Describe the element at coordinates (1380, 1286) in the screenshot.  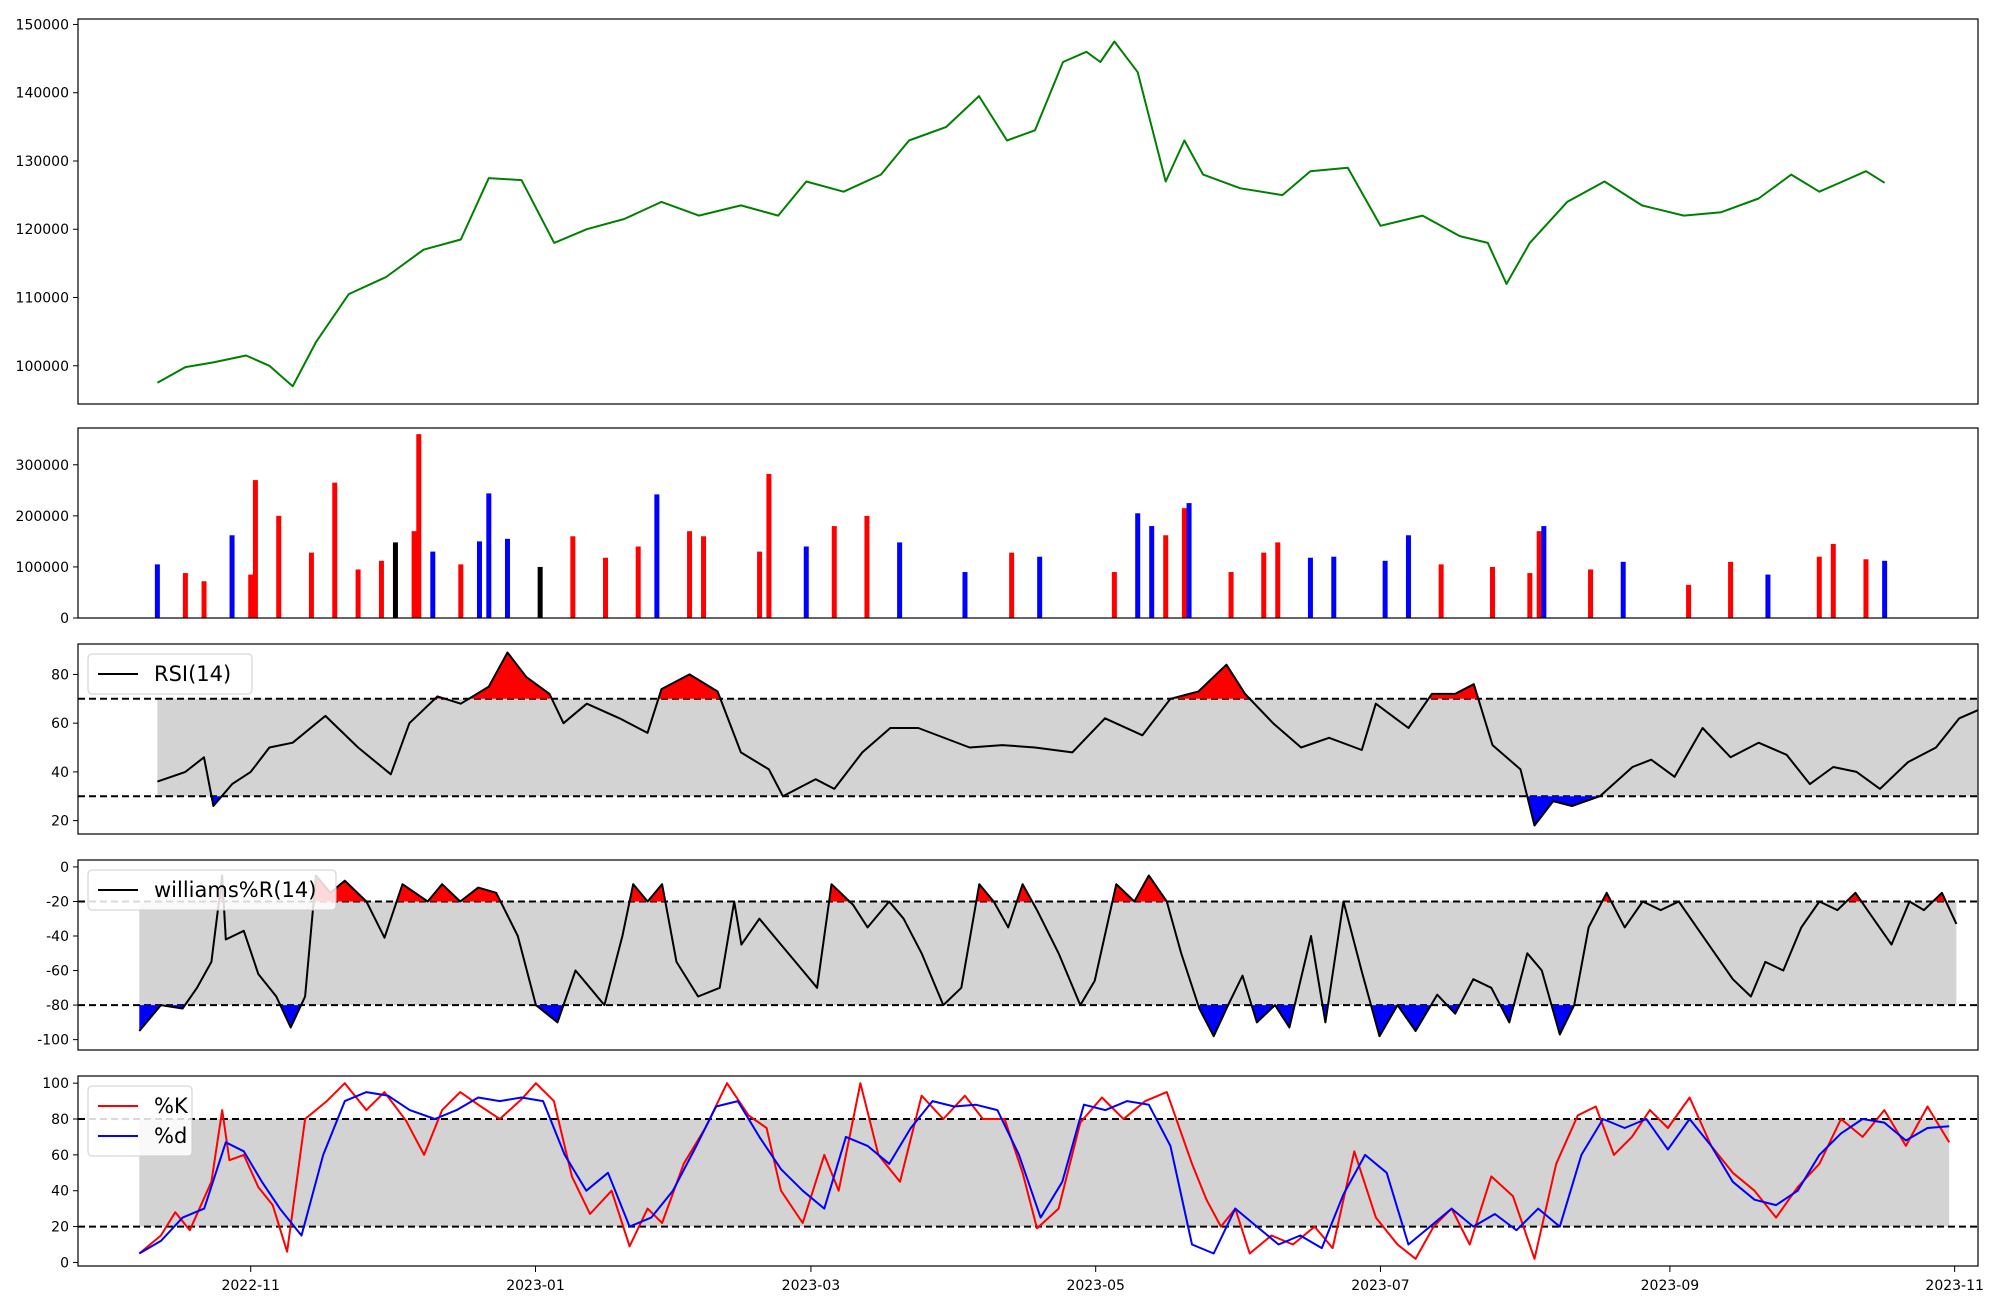
I see `xtick-label: 2023-07` at that location.